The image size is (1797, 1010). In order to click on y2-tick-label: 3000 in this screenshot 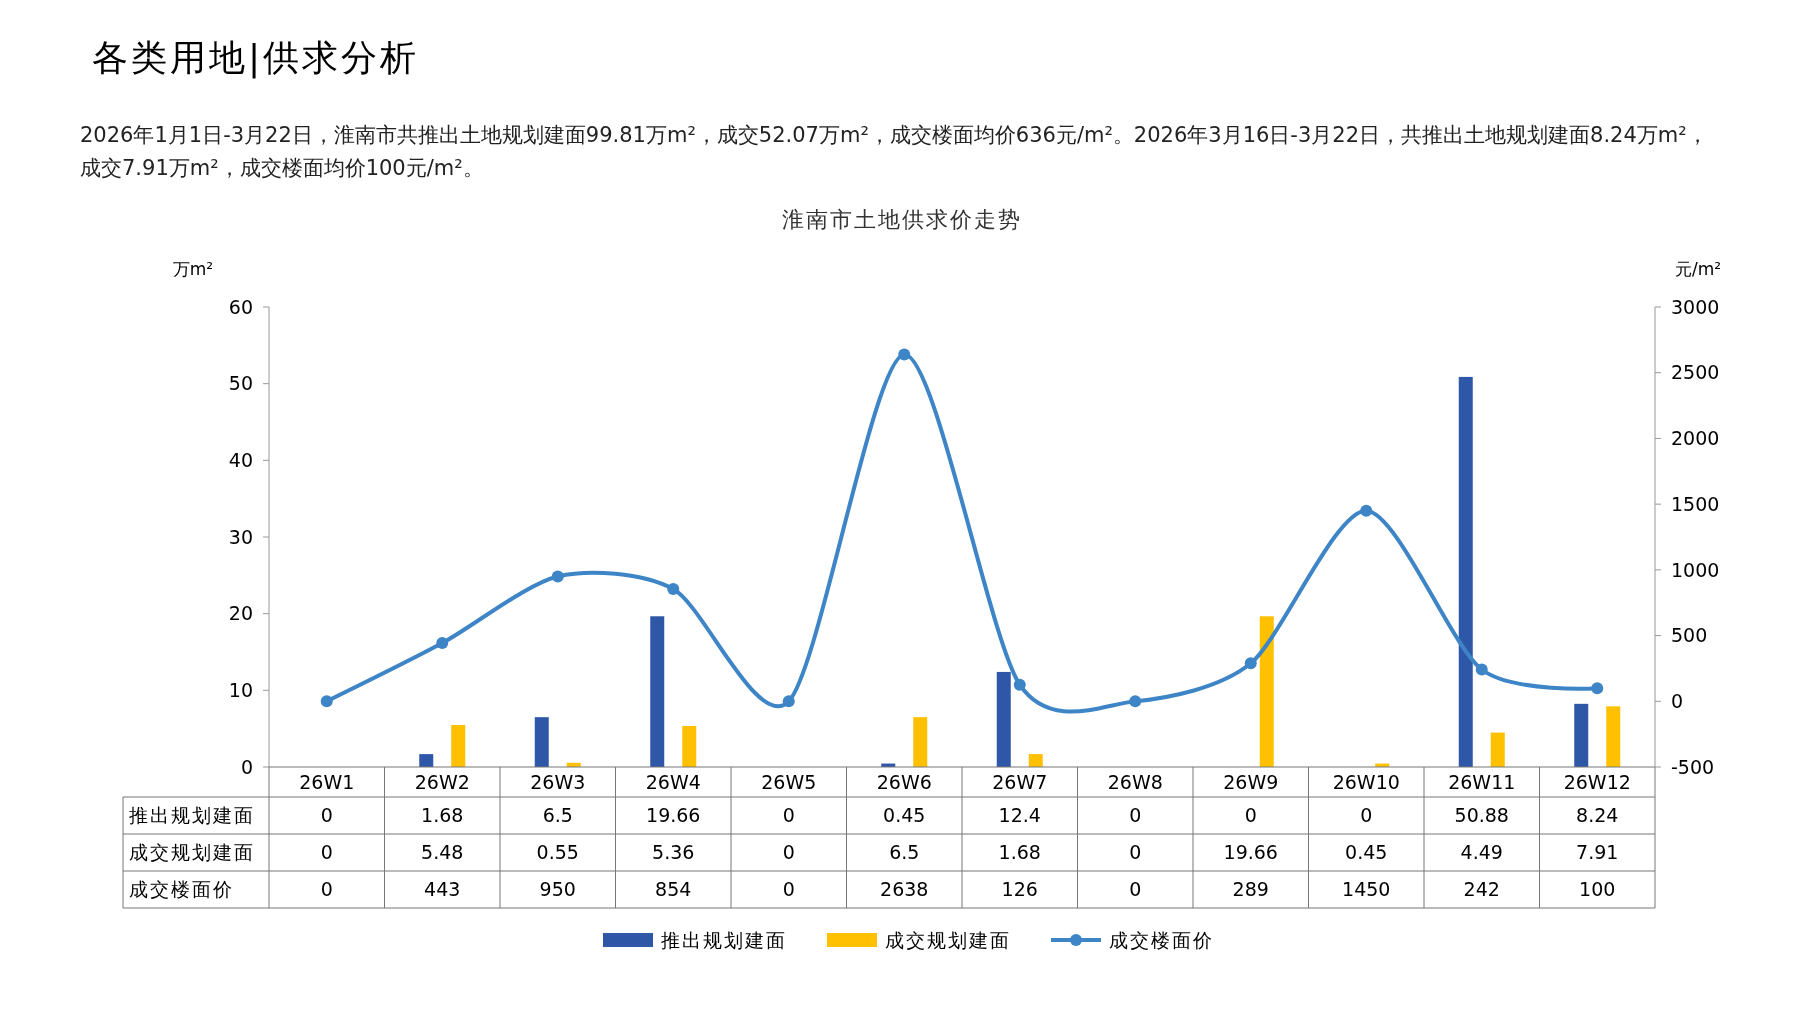, I will do `click(1695, 306)`.